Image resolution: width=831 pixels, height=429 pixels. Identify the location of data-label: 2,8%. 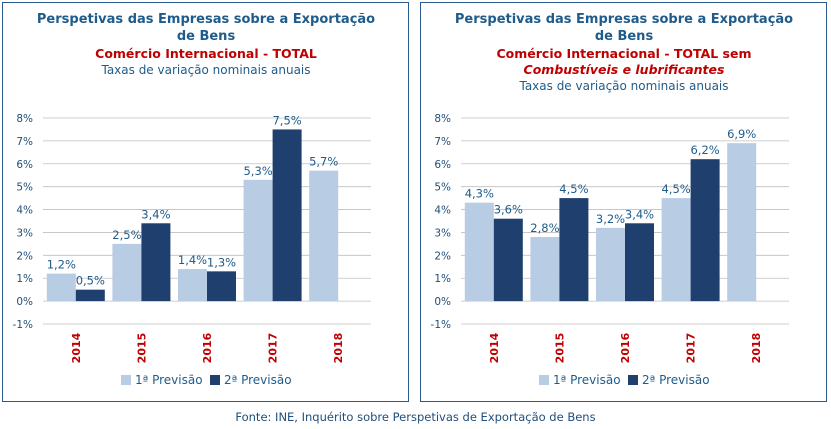
(544, 228).